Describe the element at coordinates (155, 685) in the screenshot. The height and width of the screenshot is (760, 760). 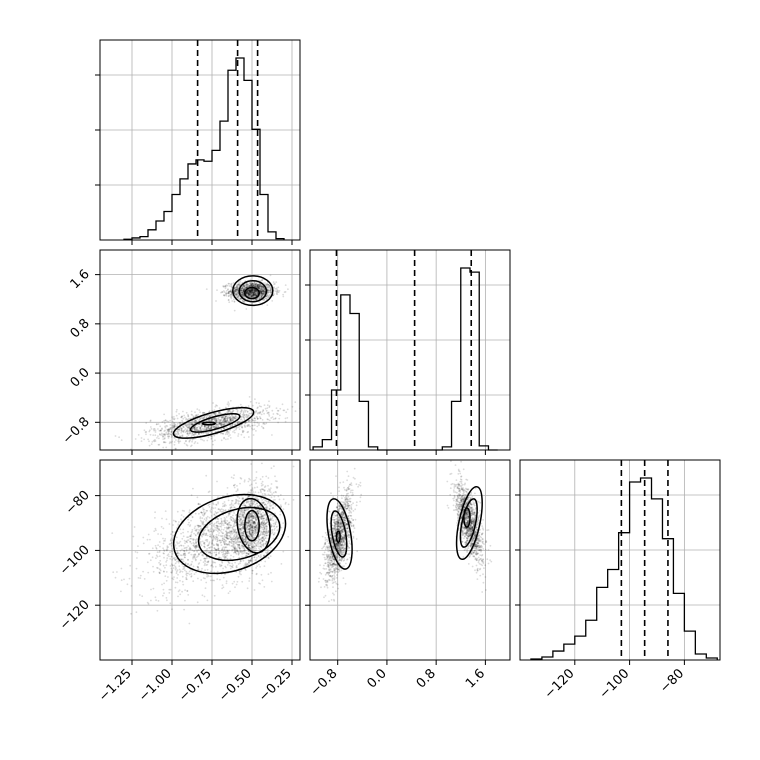
I see `x-tick-label-p1: −1.00` at that location.